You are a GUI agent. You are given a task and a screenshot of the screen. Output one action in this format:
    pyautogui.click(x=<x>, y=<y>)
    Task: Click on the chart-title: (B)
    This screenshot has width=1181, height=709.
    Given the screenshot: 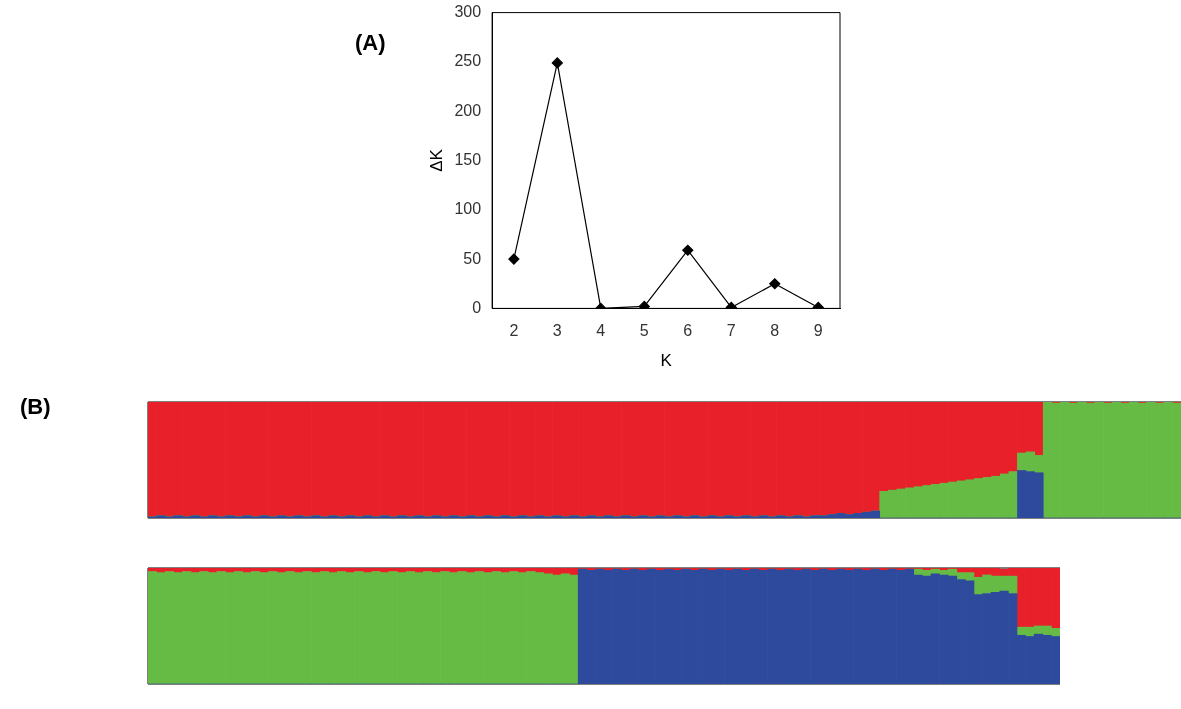 What is the action you would take?
    pyautogui.click(x=35, y=407)
    